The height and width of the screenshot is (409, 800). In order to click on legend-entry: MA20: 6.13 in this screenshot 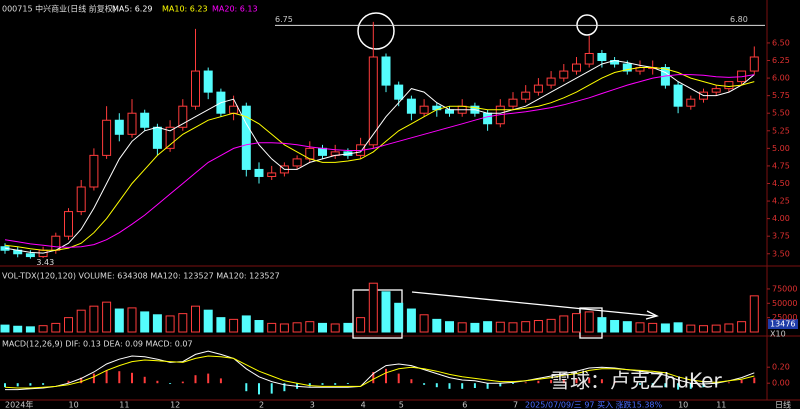, I will do `click(235, 9)`.